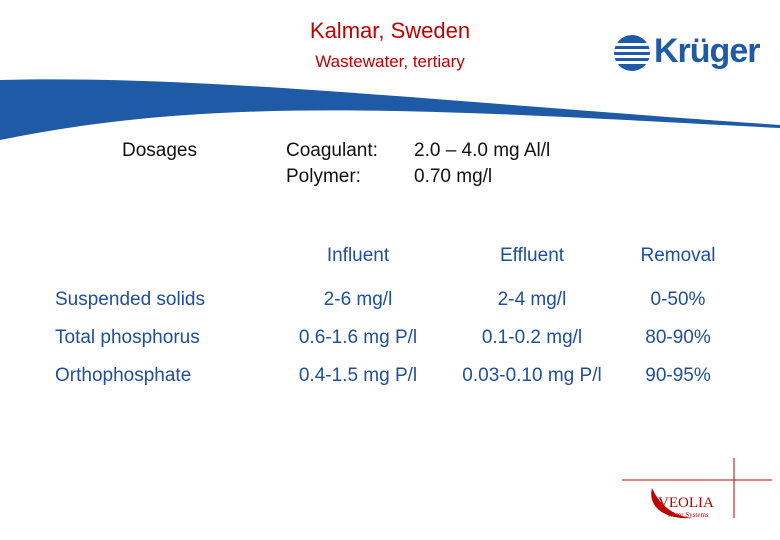 This screenshot has width=780, height=540. Describe the element at coordinates (532, 255) in the screenshot. I see `header-effluent: Effluent` at that location.